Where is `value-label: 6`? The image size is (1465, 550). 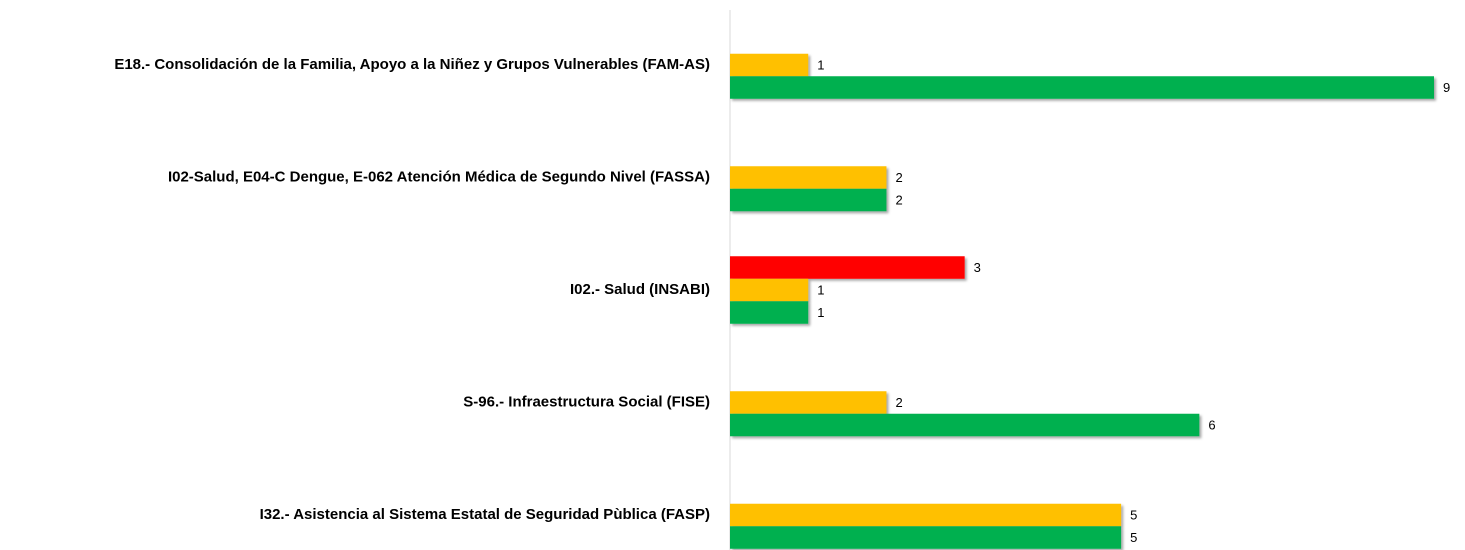 value-label: 6 is located at coordinates (1211, 424).